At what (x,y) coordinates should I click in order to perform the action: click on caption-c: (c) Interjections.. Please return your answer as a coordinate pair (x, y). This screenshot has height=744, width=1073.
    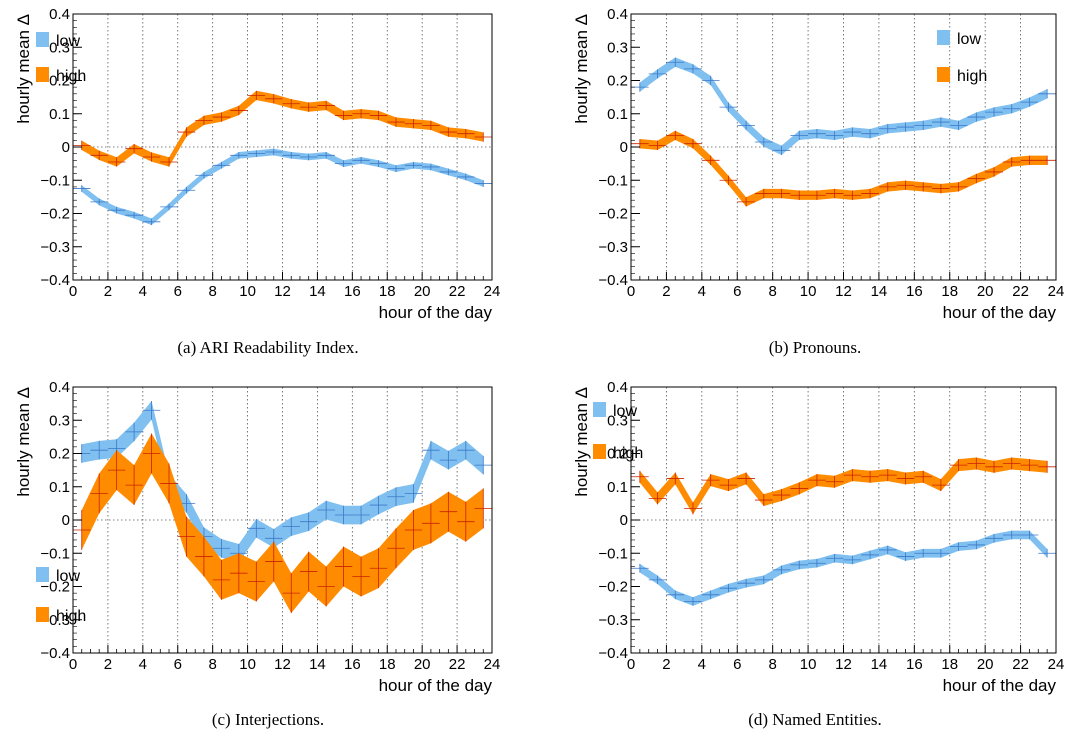
    Looking at the image, I should click on (268, 719).